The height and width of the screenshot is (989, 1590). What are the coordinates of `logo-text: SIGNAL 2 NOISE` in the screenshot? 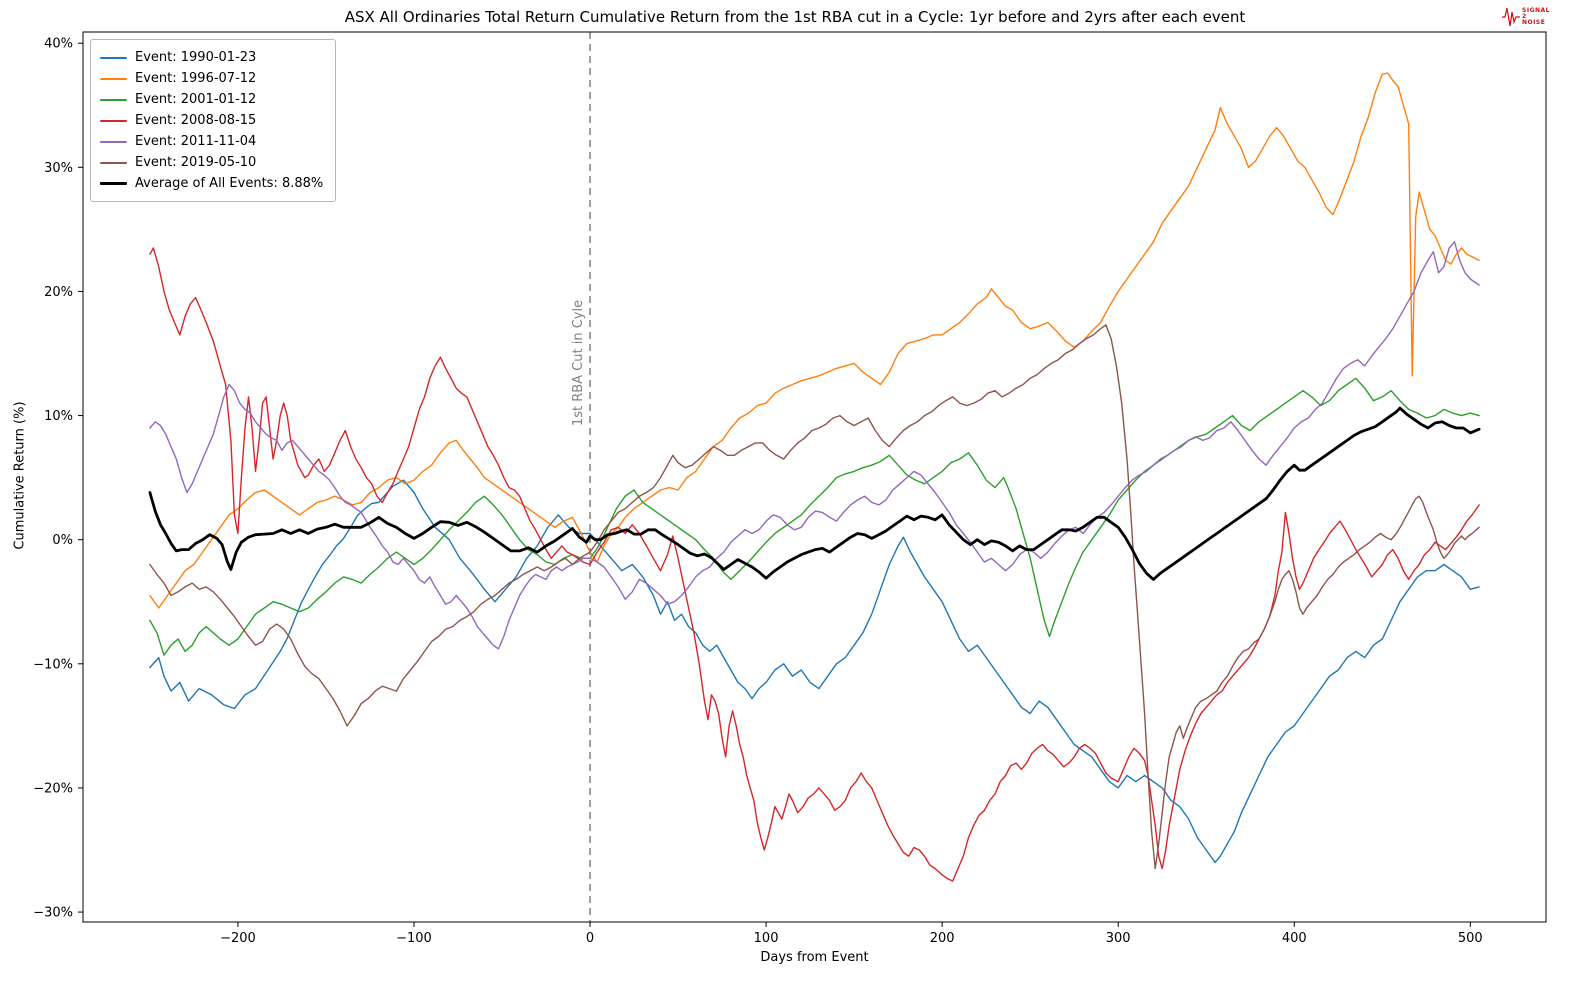 It's located at (1536, 16).